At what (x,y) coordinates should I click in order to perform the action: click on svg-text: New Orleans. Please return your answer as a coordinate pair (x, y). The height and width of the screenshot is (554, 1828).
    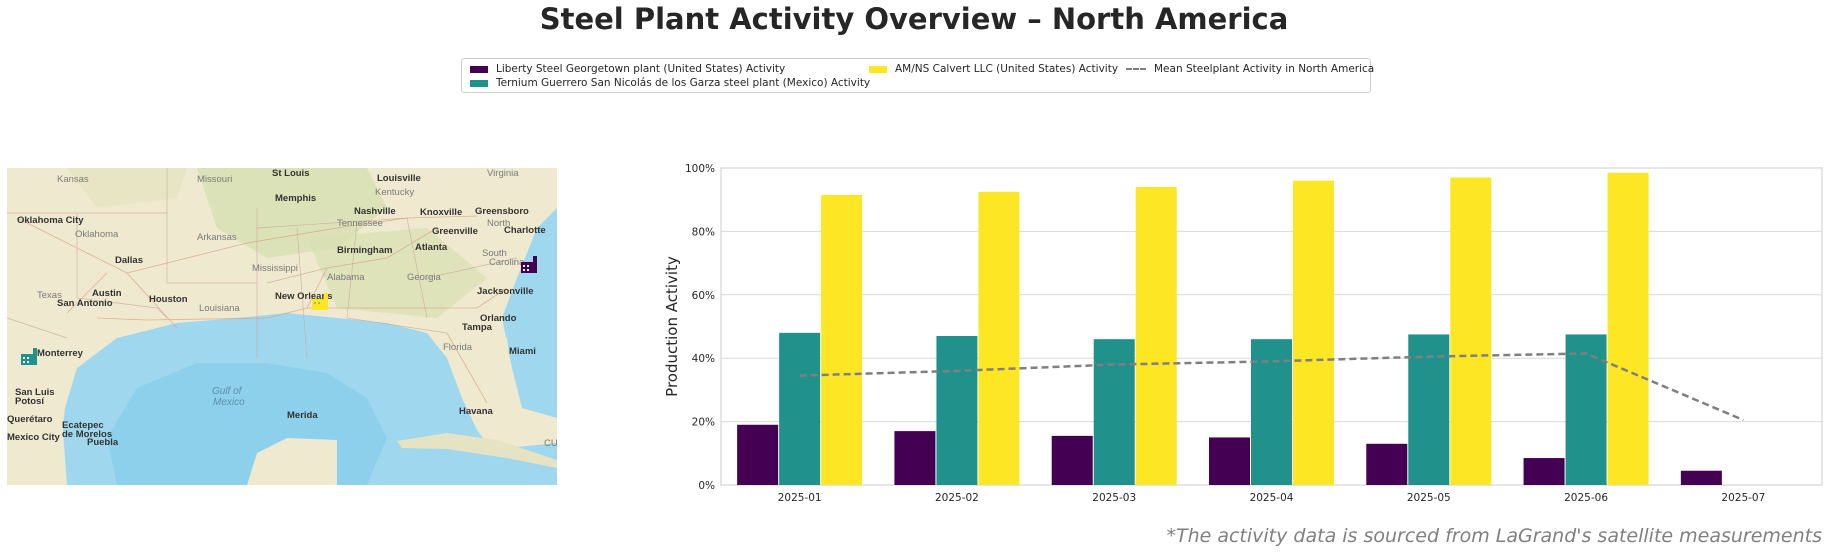
    Looking at the image, I should click on (304, 296).